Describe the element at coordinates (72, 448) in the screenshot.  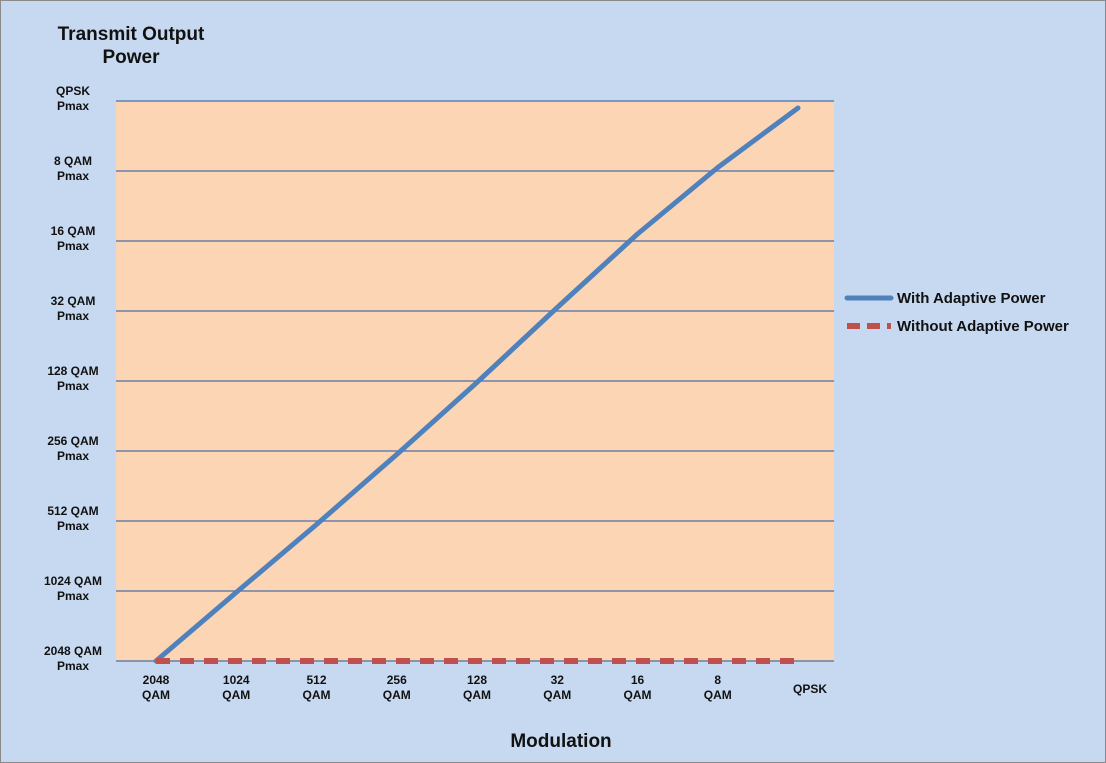
I see `y-tick-label: 256 QAM Pmax` at that location.